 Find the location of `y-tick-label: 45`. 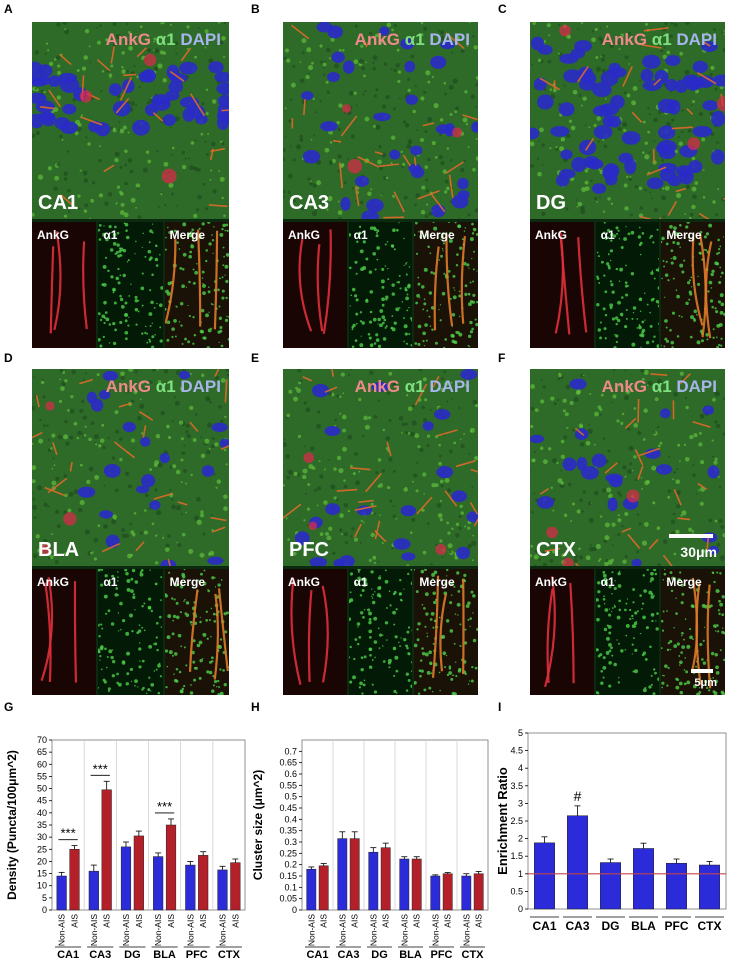

y-tick-label: 45 is located at coordinates (42, 801).